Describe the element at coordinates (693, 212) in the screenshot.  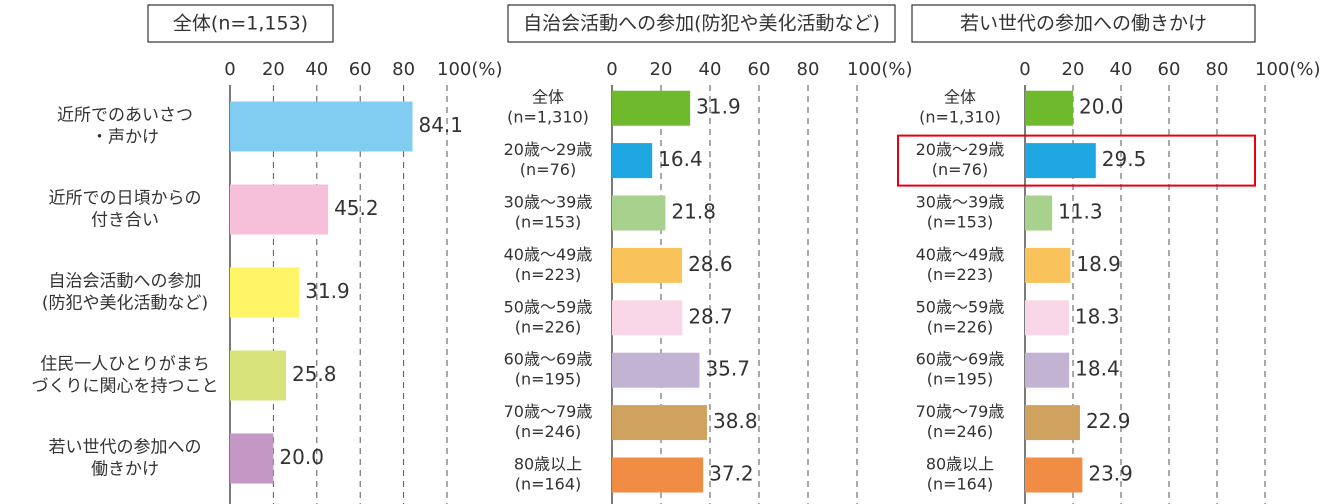
I see `value-label: 21.8` at that location.